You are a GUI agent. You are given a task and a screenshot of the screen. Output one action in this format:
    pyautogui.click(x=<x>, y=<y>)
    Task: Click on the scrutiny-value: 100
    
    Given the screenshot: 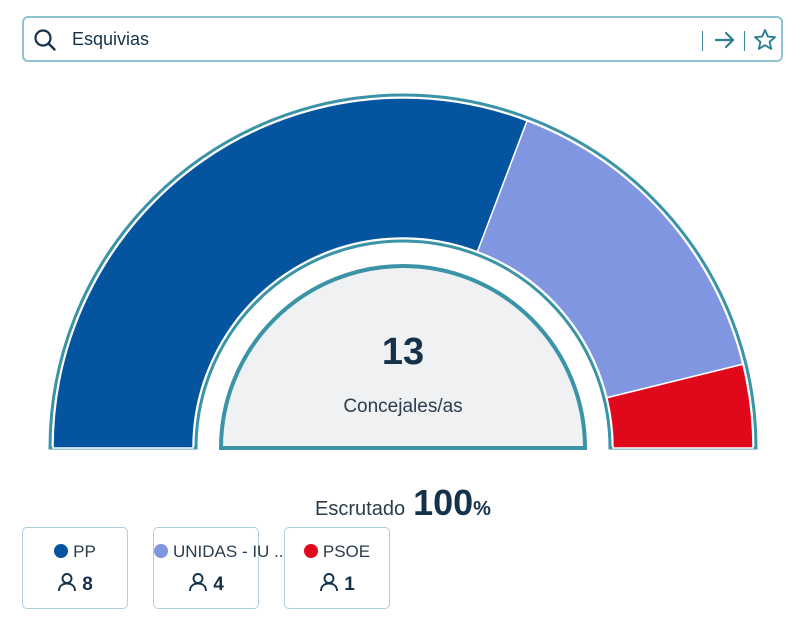 What is the action you would take?
    pyautogui.click(x=443, y=502)
    